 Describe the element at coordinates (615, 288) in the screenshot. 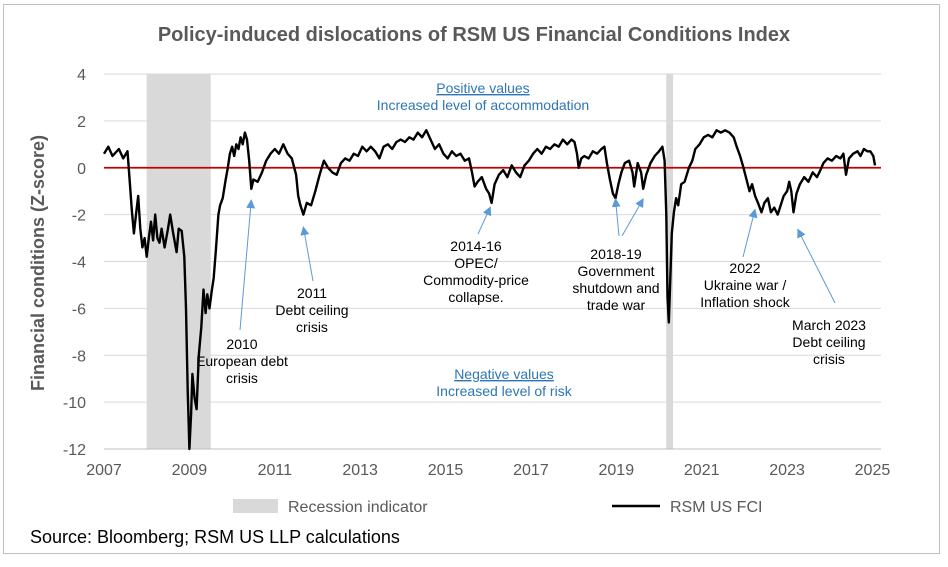

I see `annotation-2018-19-line3: shutdown and` at that location.